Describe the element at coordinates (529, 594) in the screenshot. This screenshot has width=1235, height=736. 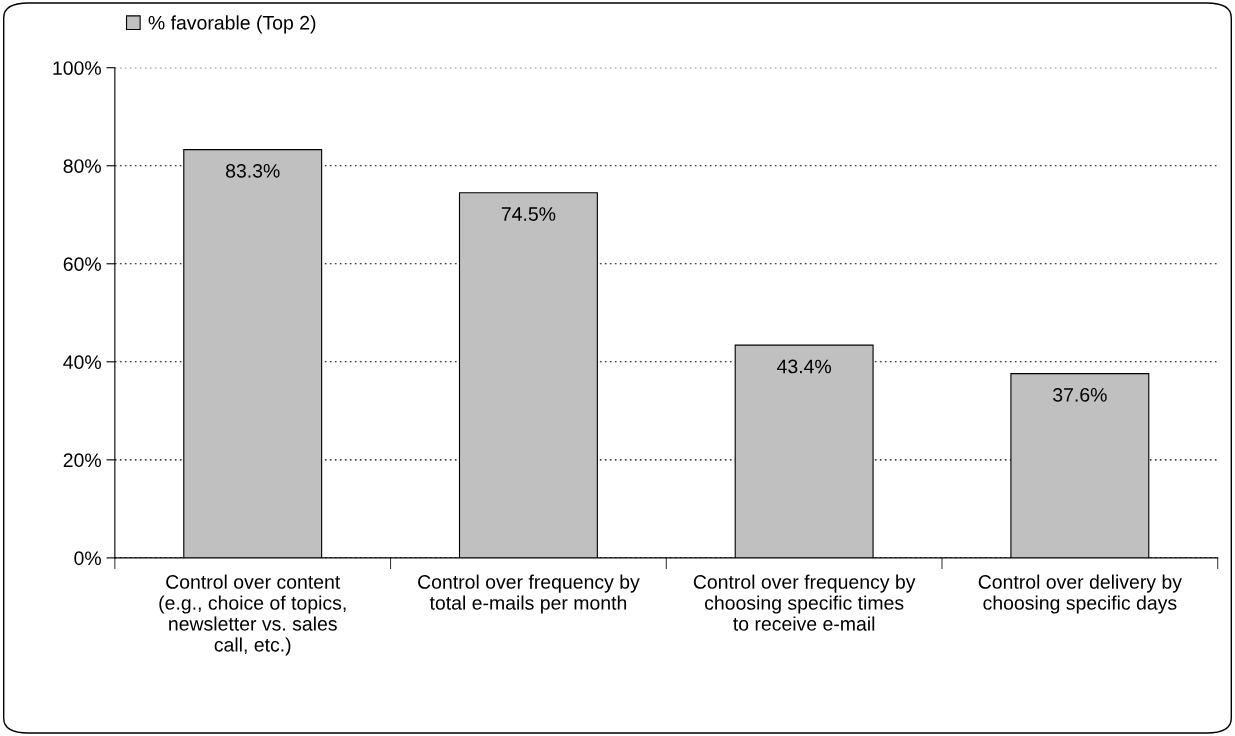
I see `x-tick-label: Control over frequency by total e-mails per month` at that location.